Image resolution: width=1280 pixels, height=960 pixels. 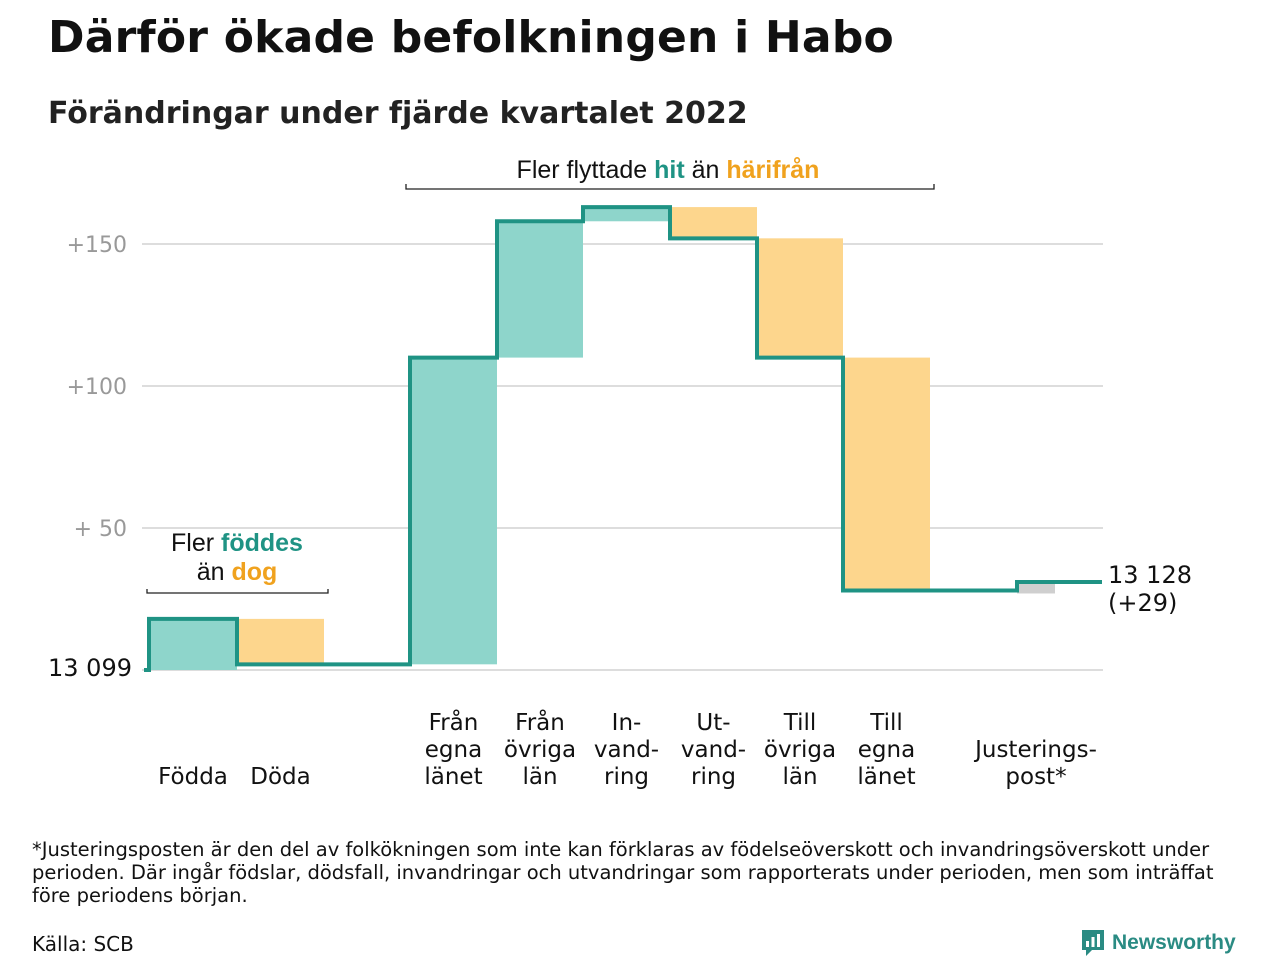 What do you see at coordinates (453, 511) in the screenshot?
I see `bar-fran_egna` at bounding box center [453, 511].